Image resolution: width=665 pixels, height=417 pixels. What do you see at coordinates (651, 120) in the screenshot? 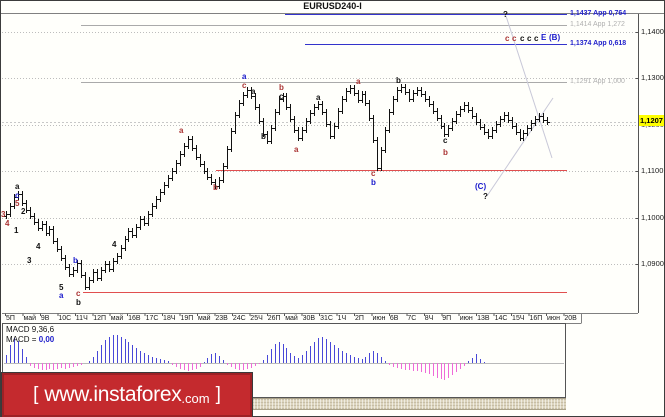
I see `current-price-badge: 1,1207` at bounding box center [651, 120].